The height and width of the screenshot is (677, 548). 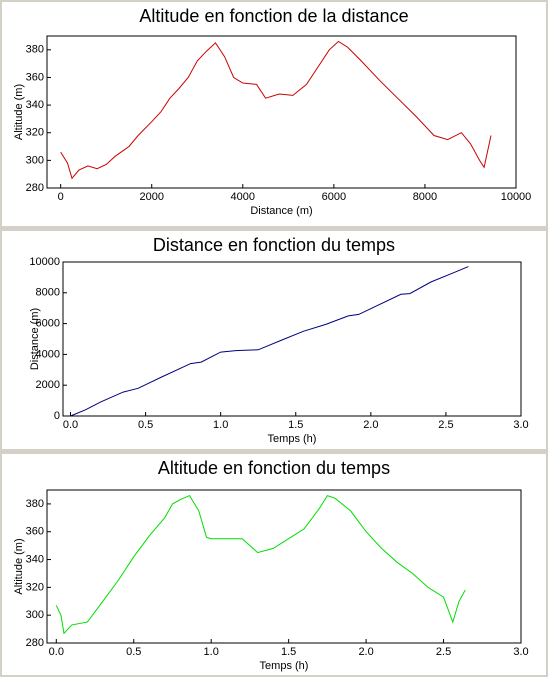 What do you see at coordinates (48, 354) in the screenshot?
I see `y-tick-label: 4000` at bounding box center [48, 354].